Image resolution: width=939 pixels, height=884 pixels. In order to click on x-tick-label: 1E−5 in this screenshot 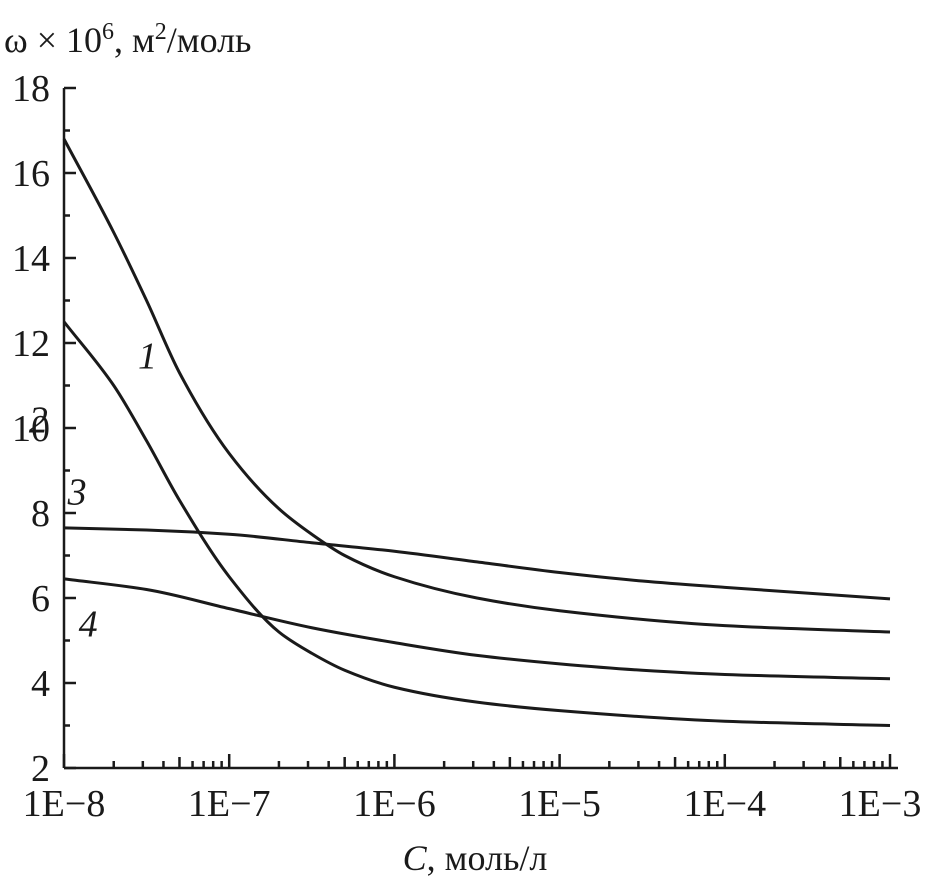, I will do `click(559, 804)`.